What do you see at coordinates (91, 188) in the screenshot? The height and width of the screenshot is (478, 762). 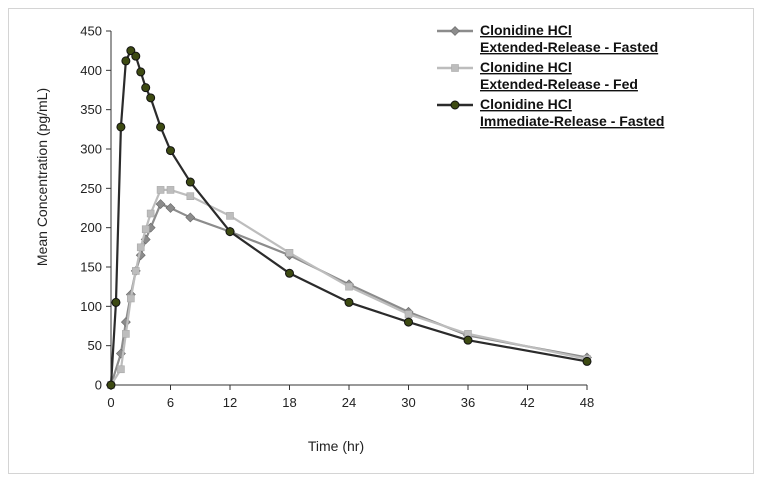 I see `y-tick-label: 250` at bounding box center [91, 188].